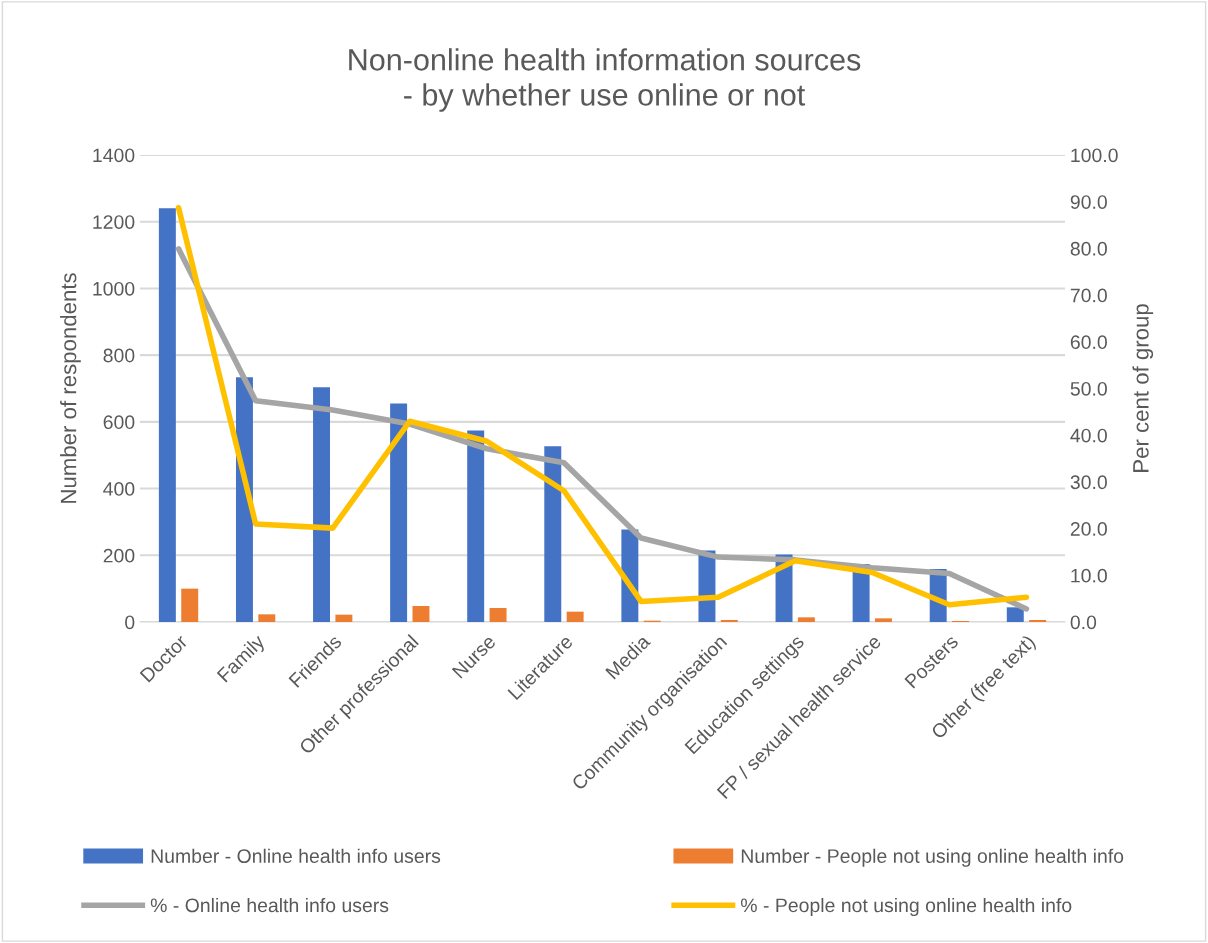  Describe the element at coordinates (906, 907) in the screenshot. I see `legend-label: % - People not using online health info` at that location.